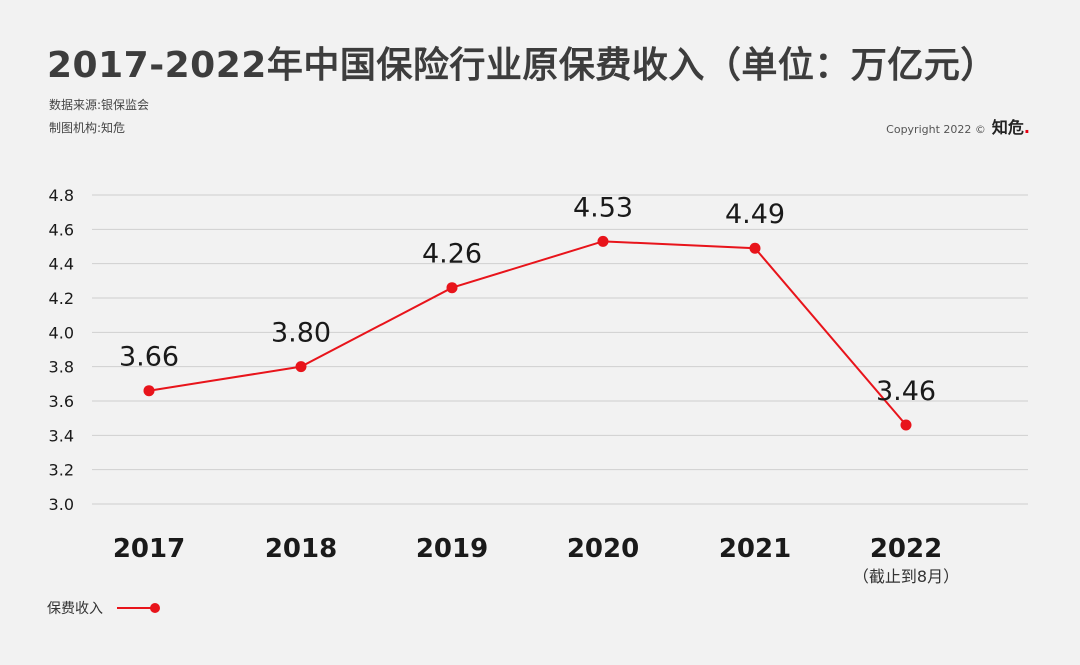  I want to click on x-tick-label: 2021, so click(755, 549).